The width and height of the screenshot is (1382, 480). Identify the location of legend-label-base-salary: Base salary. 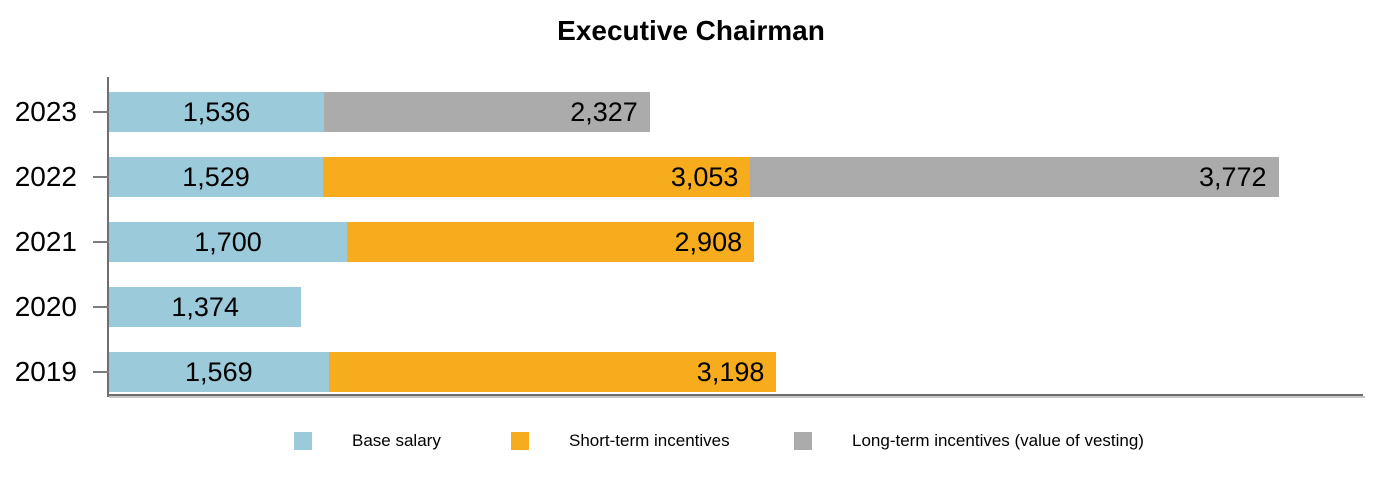
(396, 440).